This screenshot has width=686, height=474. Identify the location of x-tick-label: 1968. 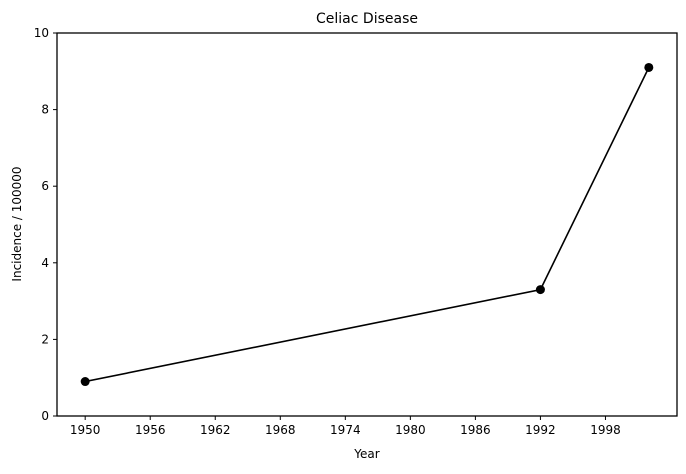
(280, 430).